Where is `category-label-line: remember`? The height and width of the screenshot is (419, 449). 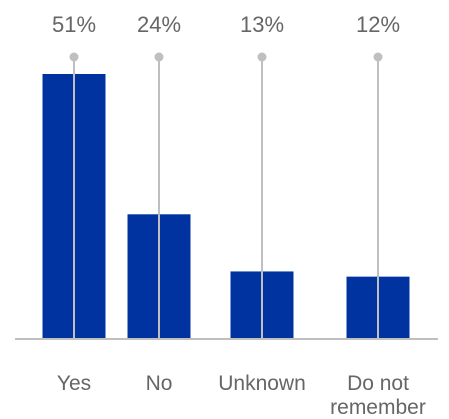 category-label-line: remember is located at coordinates (378, 407).